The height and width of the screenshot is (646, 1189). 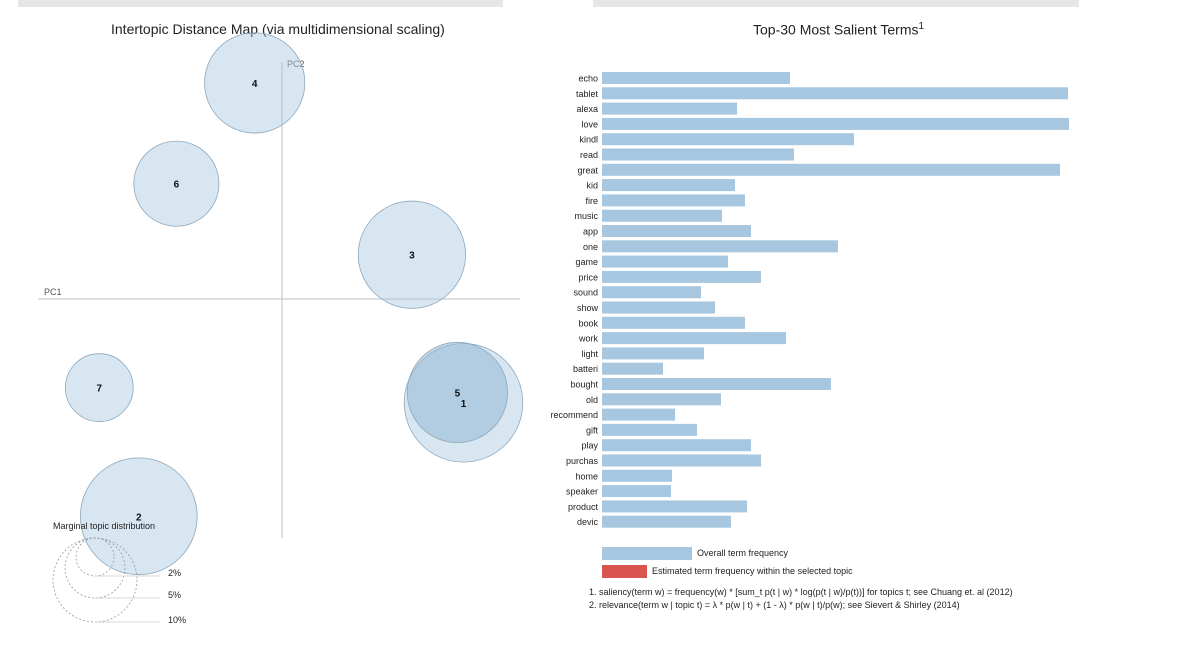 I want to click on term-bar-bought, so click(x=716, y=384).